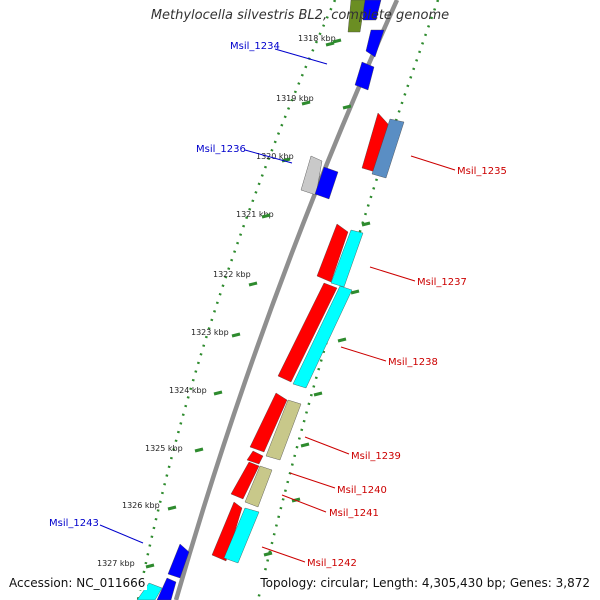  Describe the element at coordinates (376, 456) in the screenshot. I see `gene-label: Msil_1239` at that location.